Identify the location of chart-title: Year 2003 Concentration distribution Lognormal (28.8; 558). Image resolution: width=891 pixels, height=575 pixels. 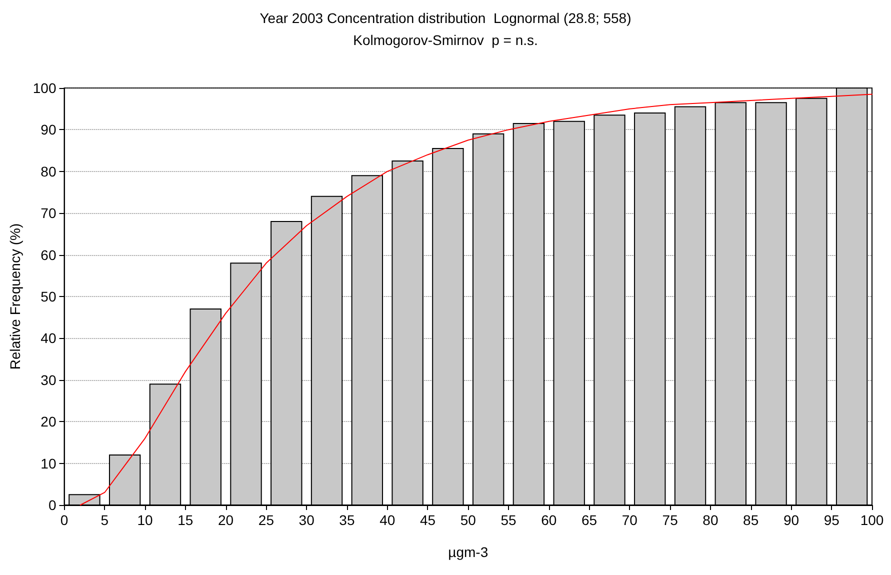
(446, 18).